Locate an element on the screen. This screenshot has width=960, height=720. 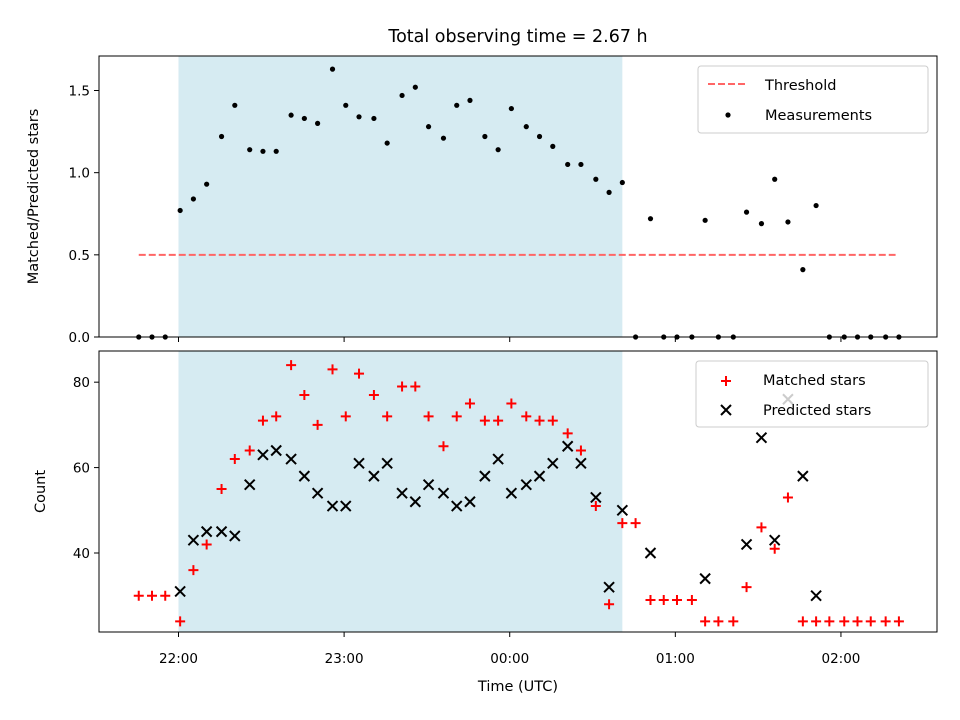
x-tick-label: 01:00 is located at coordinates (675, 659).